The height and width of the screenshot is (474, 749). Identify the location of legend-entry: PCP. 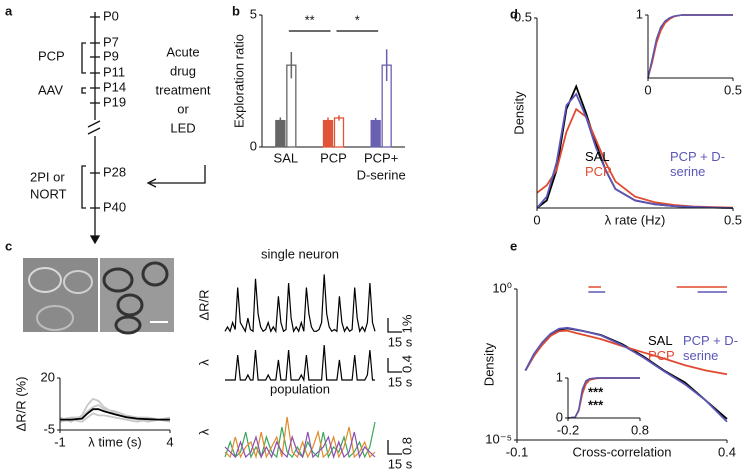
(661, 355).